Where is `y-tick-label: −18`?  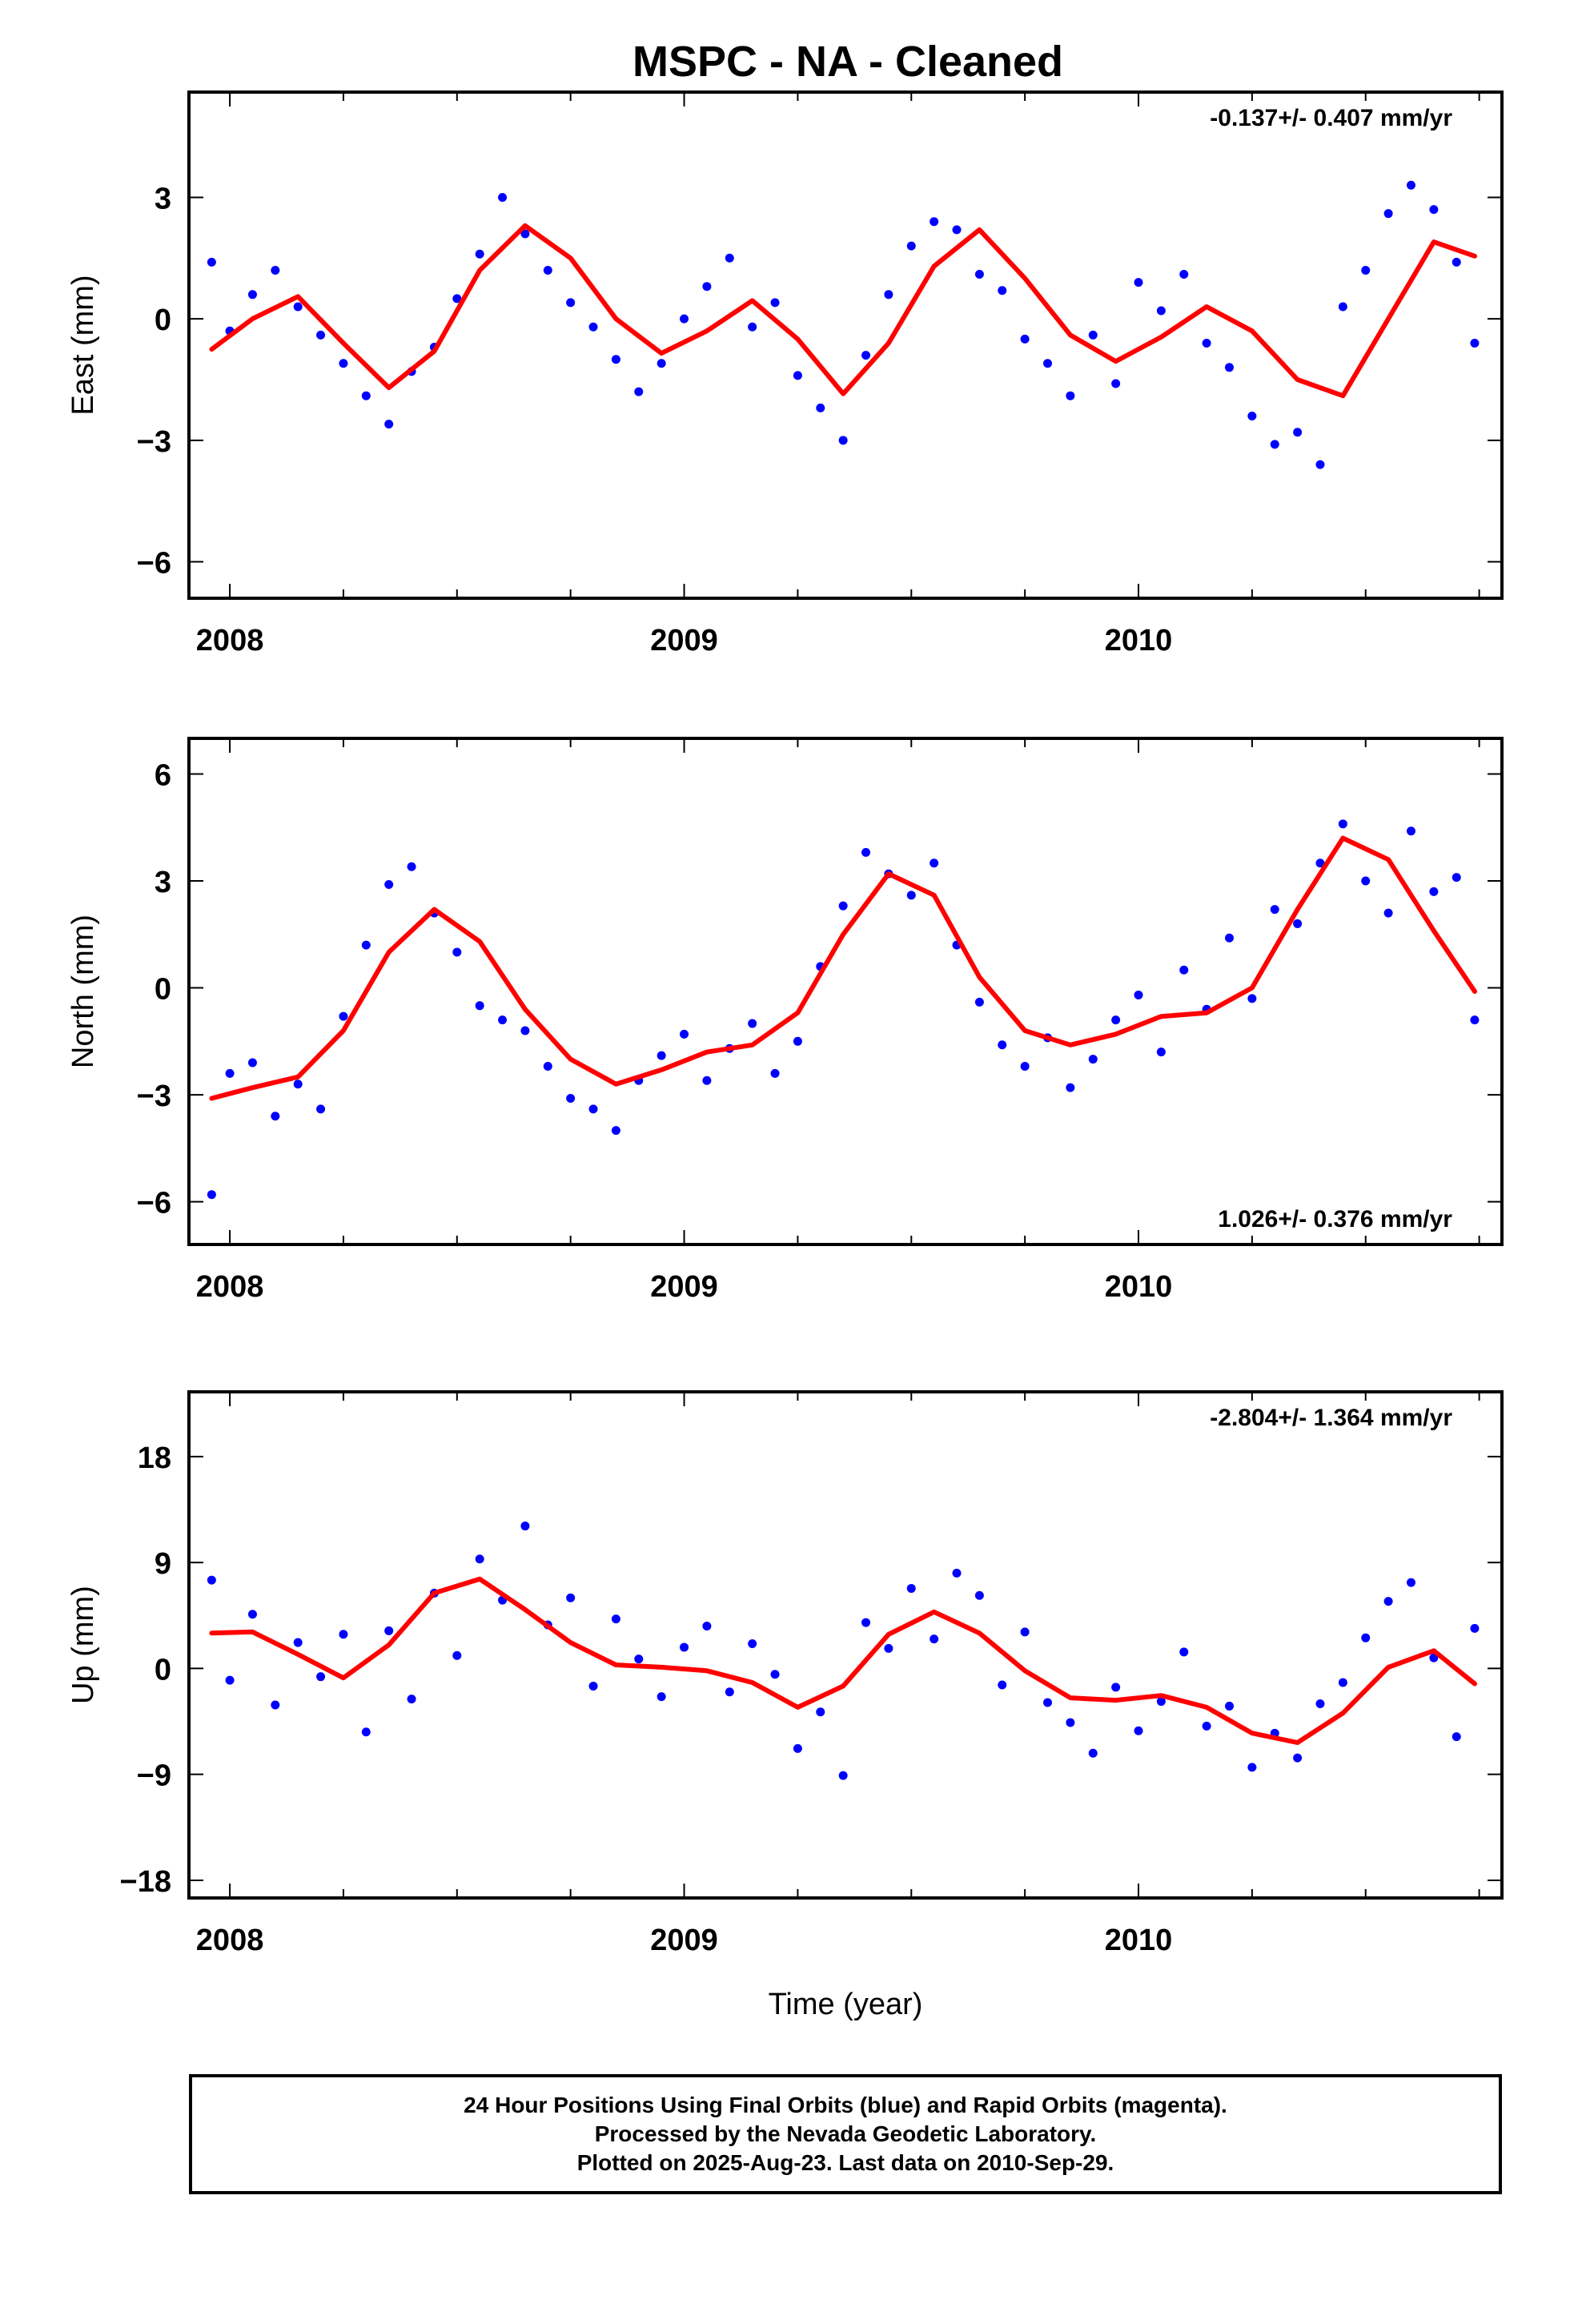
y-tick-label: −18 is located at coordinates (145, 1882).